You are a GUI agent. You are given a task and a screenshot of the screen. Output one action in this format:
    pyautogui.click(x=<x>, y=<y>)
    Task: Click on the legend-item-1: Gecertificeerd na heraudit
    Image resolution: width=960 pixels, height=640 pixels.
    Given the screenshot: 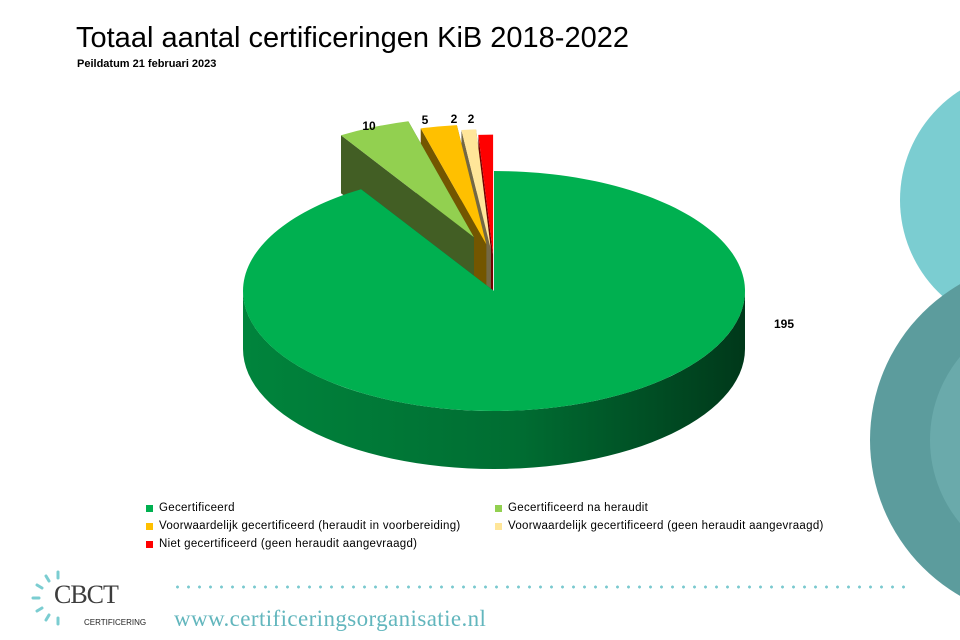 What is the action you would take?
    pyautogui.click(x=571, y=508)
    